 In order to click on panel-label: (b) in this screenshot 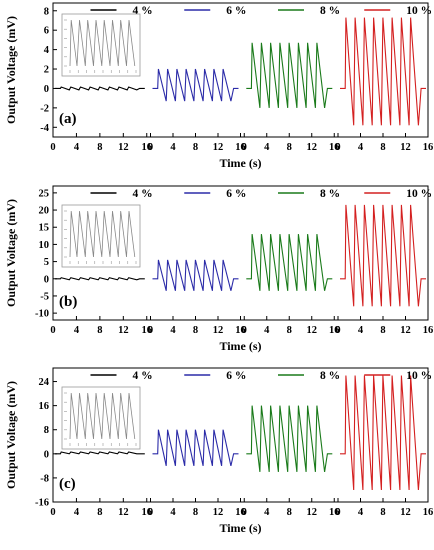, I will do `click(68, 302)`.